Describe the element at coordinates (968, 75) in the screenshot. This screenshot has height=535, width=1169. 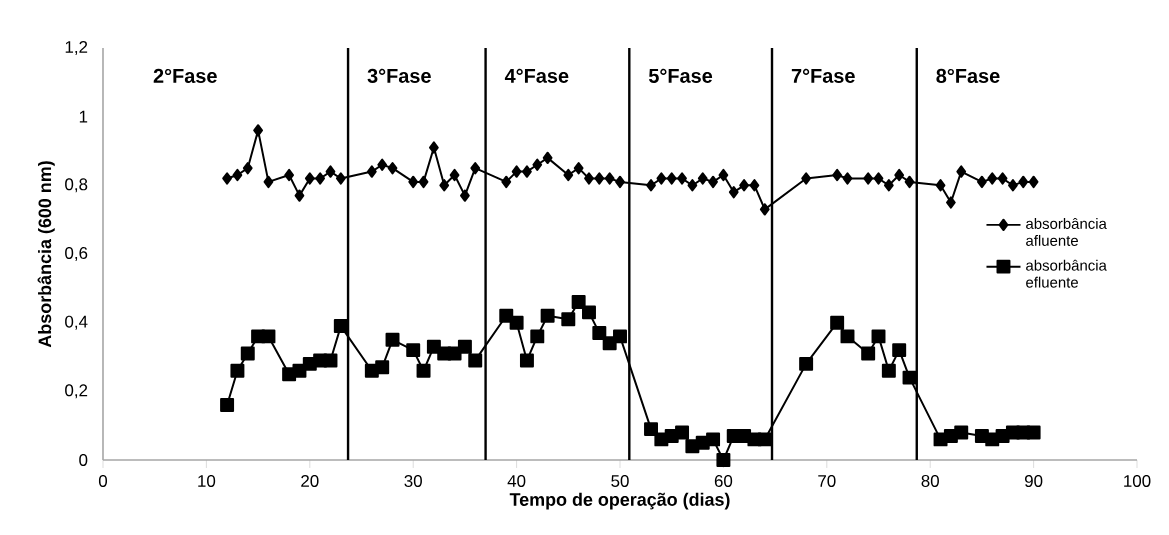
I see `annotation: 8°Fase` at that location.